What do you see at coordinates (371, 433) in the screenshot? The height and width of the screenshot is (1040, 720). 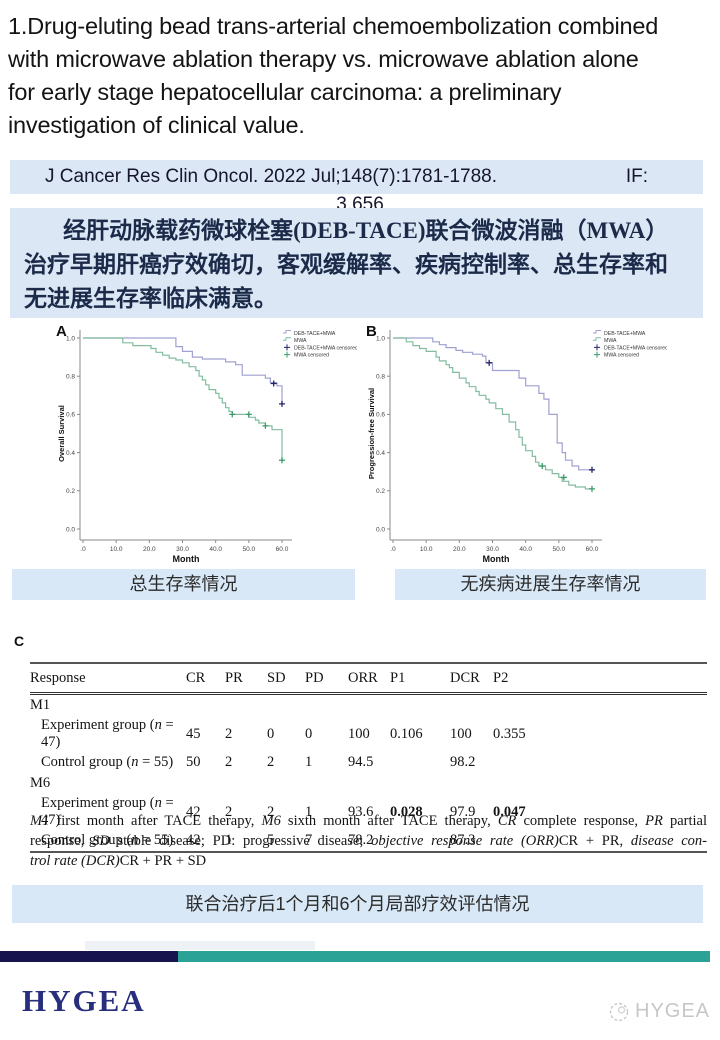 I see `svg-text: Progression-free Survival` at bounding box center [371, 433].